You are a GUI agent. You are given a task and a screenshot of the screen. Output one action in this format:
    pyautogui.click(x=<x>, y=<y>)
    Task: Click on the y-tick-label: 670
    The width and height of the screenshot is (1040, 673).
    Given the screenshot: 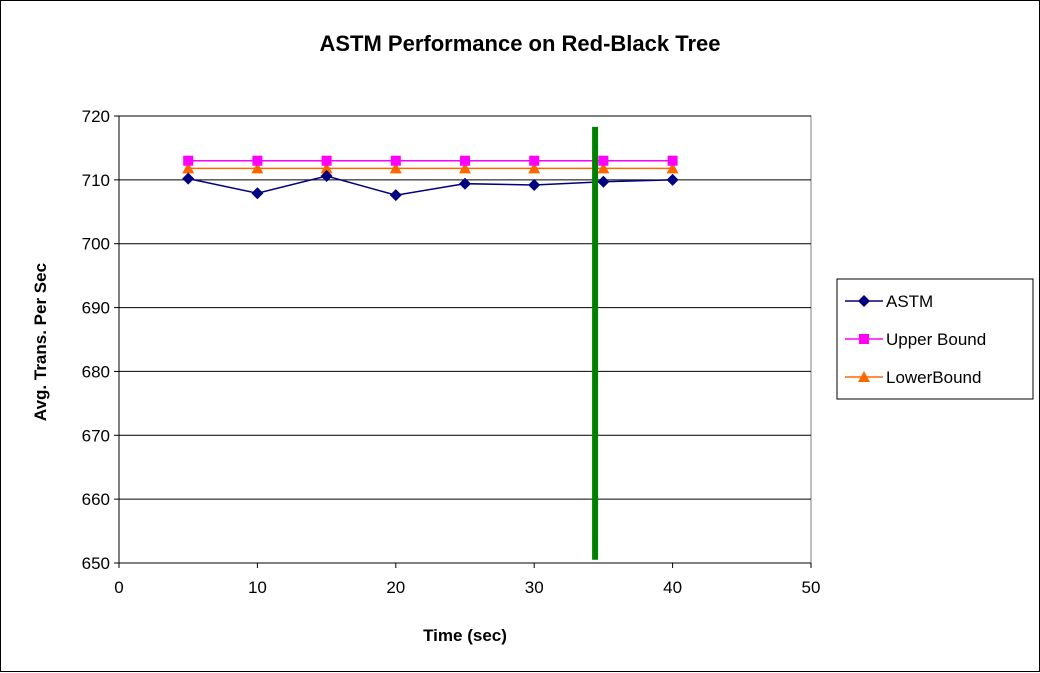 What is the action you would take?
    pyautogui.click(x=96, y=435)
    